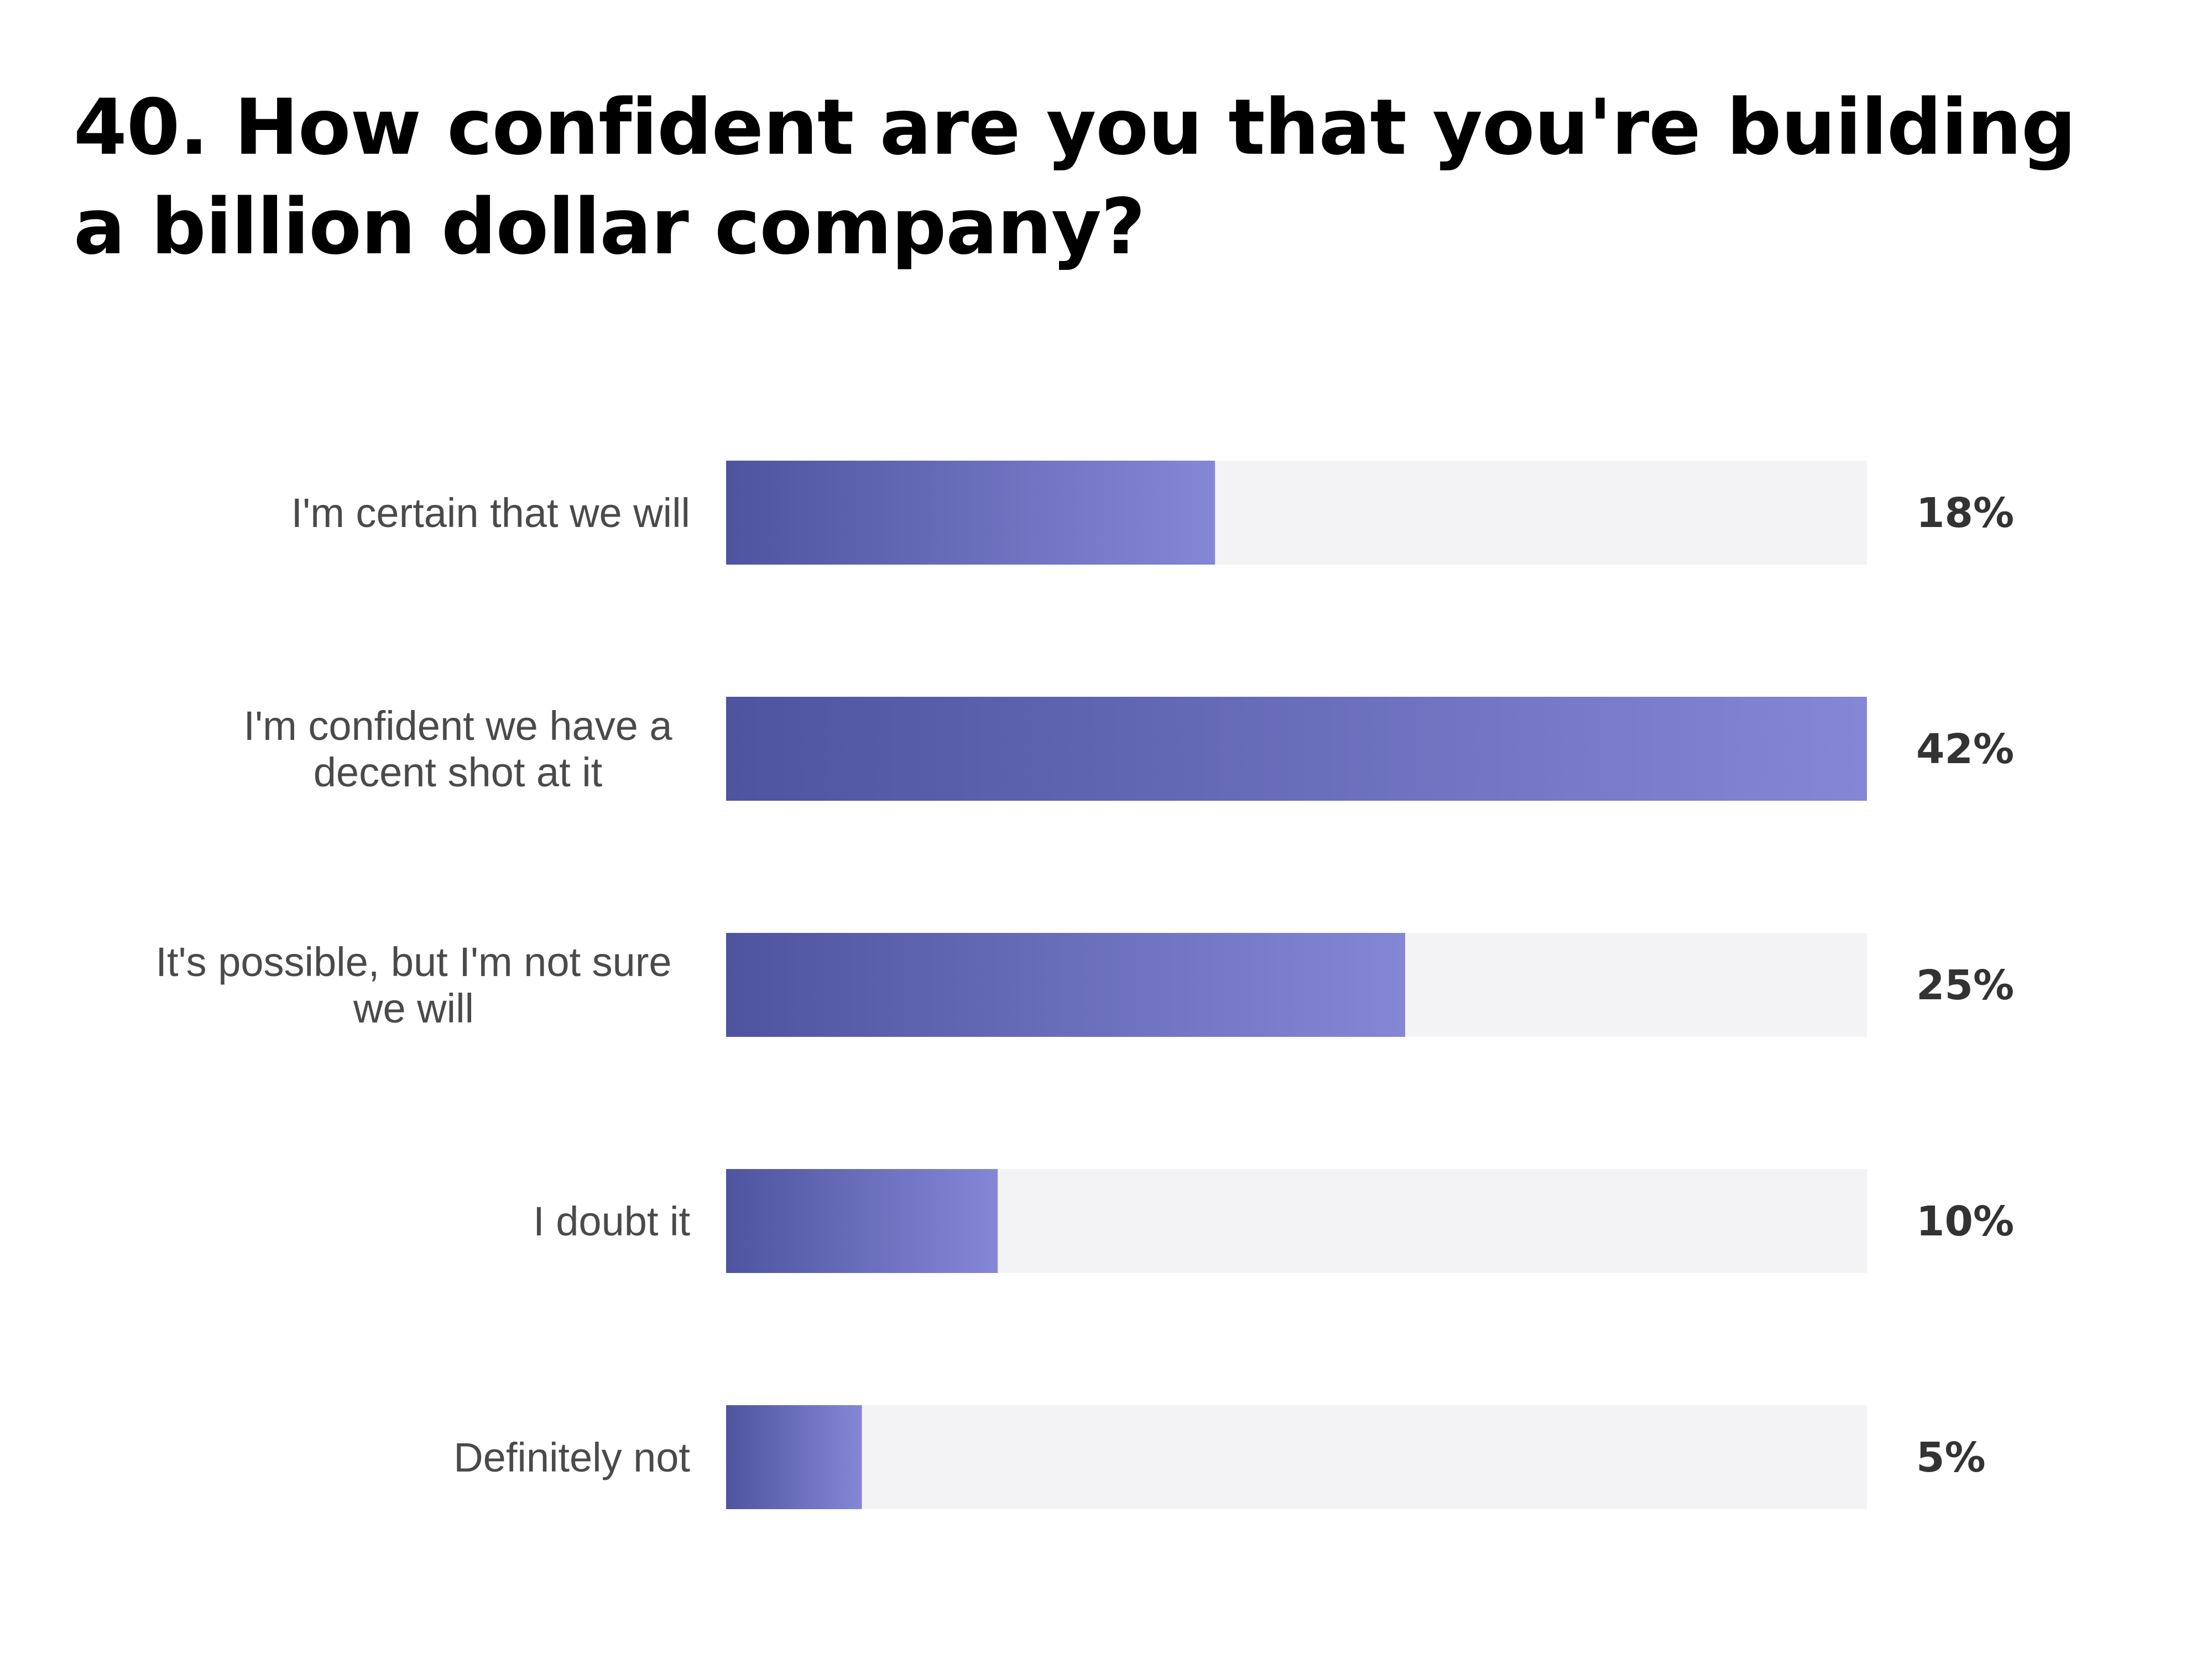 Image resolution: width=2212 pixels, height=1659 pixels. What do you see at coordinates (611, 1221) in the screenshot?
I see `category-label: I doubt it` at bounding box center [611, 1221].